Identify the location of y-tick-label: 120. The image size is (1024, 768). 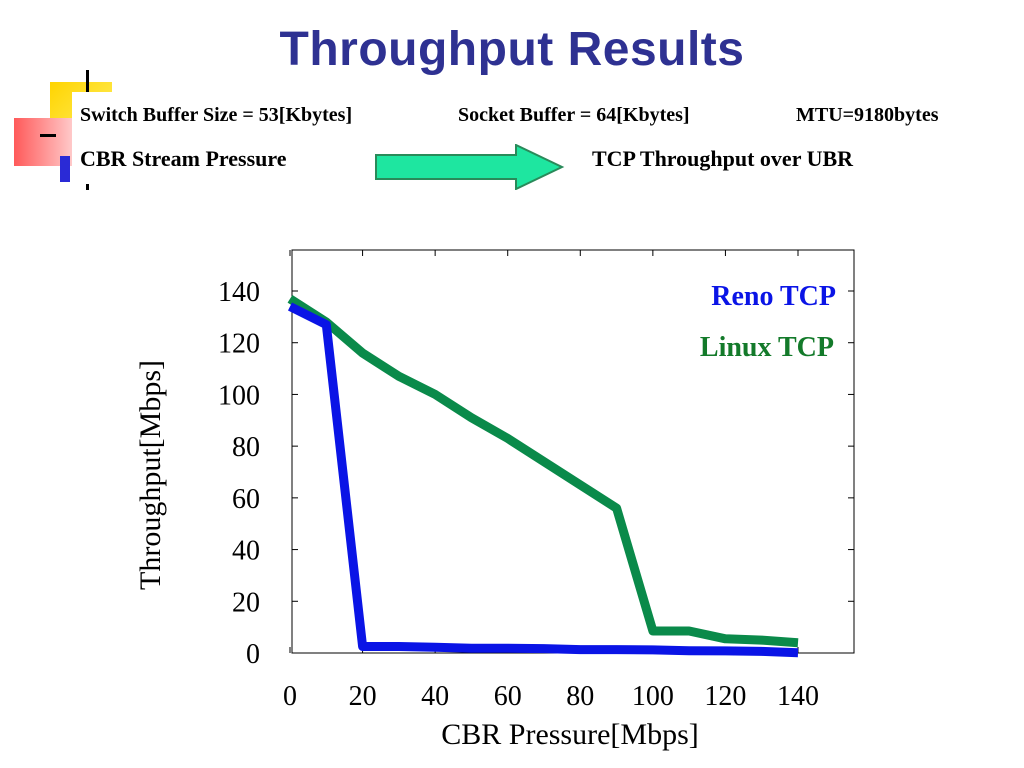
(239, 344).